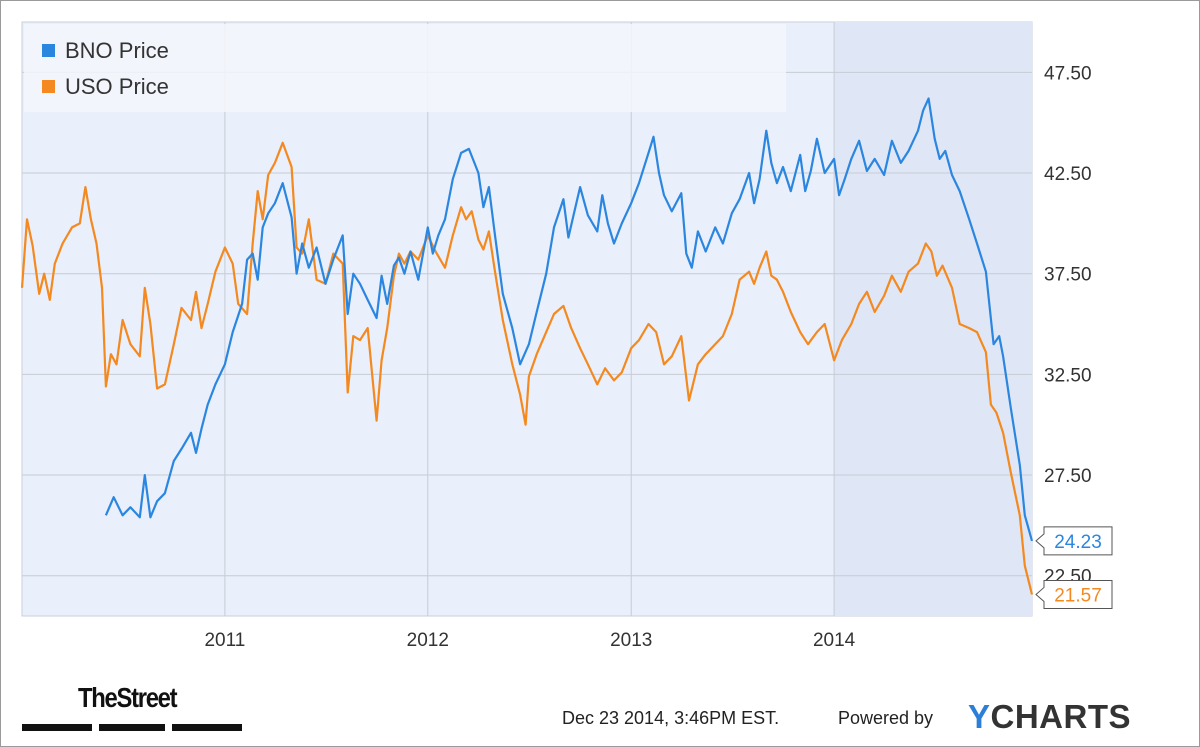  Describe the element at coordinates (48, 50) in the screenshot. I see `legend-swatch-bno` at that location.